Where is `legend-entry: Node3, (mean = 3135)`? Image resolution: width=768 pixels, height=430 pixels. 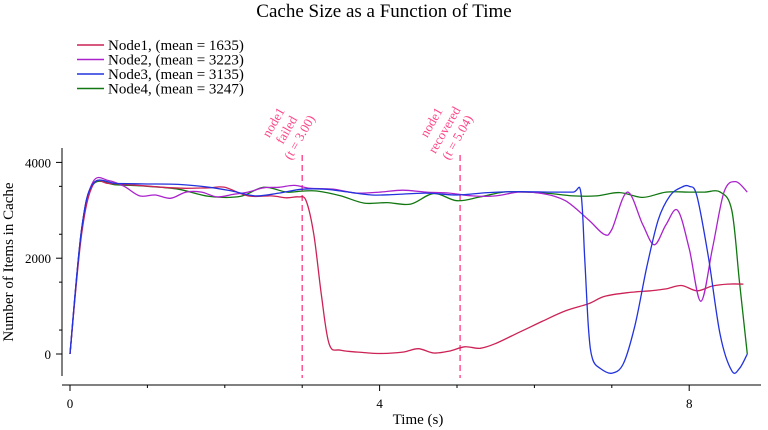
legend-entry: Node3, (mean = 3135) is located at coordinates (176, 75).